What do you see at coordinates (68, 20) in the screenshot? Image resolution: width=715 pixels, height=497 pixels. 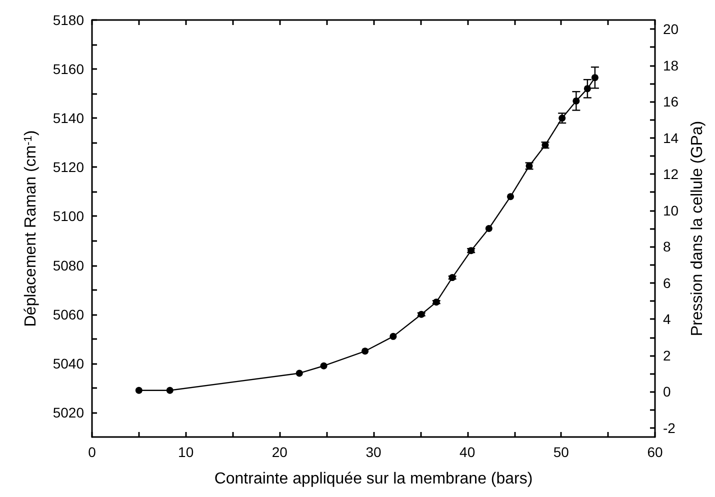 I see `y-tick-label: 5180` at bounding box center [68, 20].